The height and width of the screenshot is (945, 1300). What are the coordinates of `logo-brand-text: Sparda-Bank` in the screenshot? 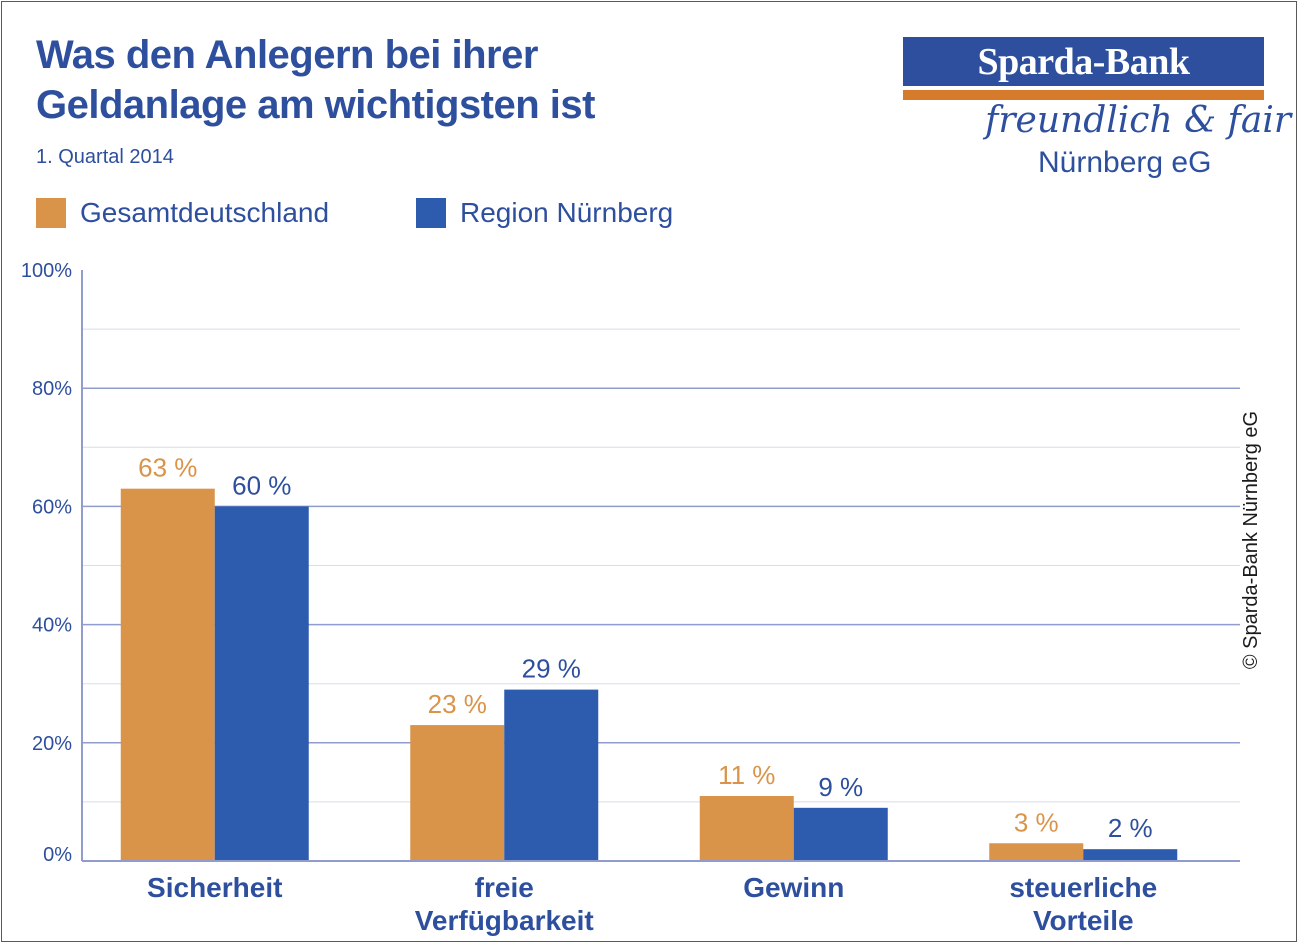 It's located at (1083, 61).